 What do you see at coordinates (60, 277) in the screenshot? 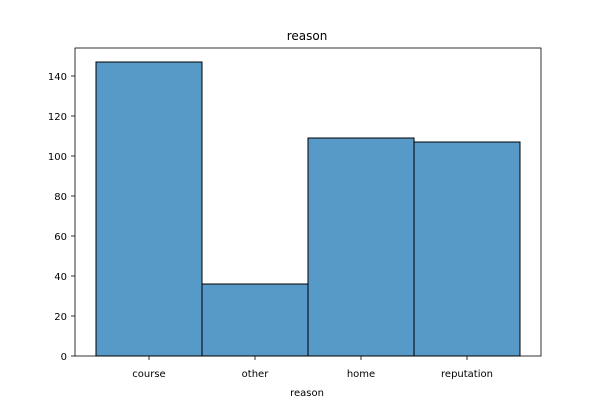
I see `y-tick-label-40: 40` at bounding box center [60, 277].